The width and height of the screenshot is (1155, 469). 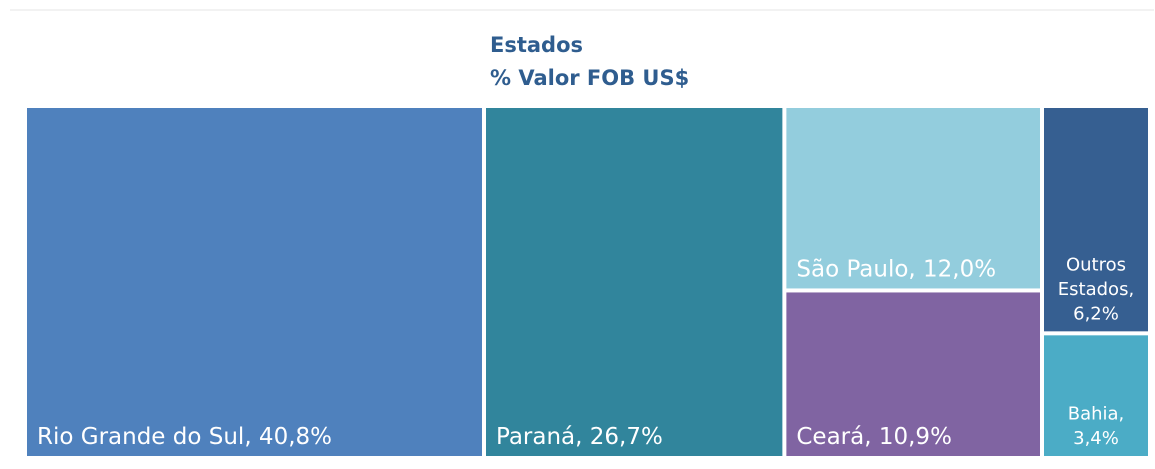 I want to click on cell-label: Paraná, 26,7%, so click(x=579, y=437).